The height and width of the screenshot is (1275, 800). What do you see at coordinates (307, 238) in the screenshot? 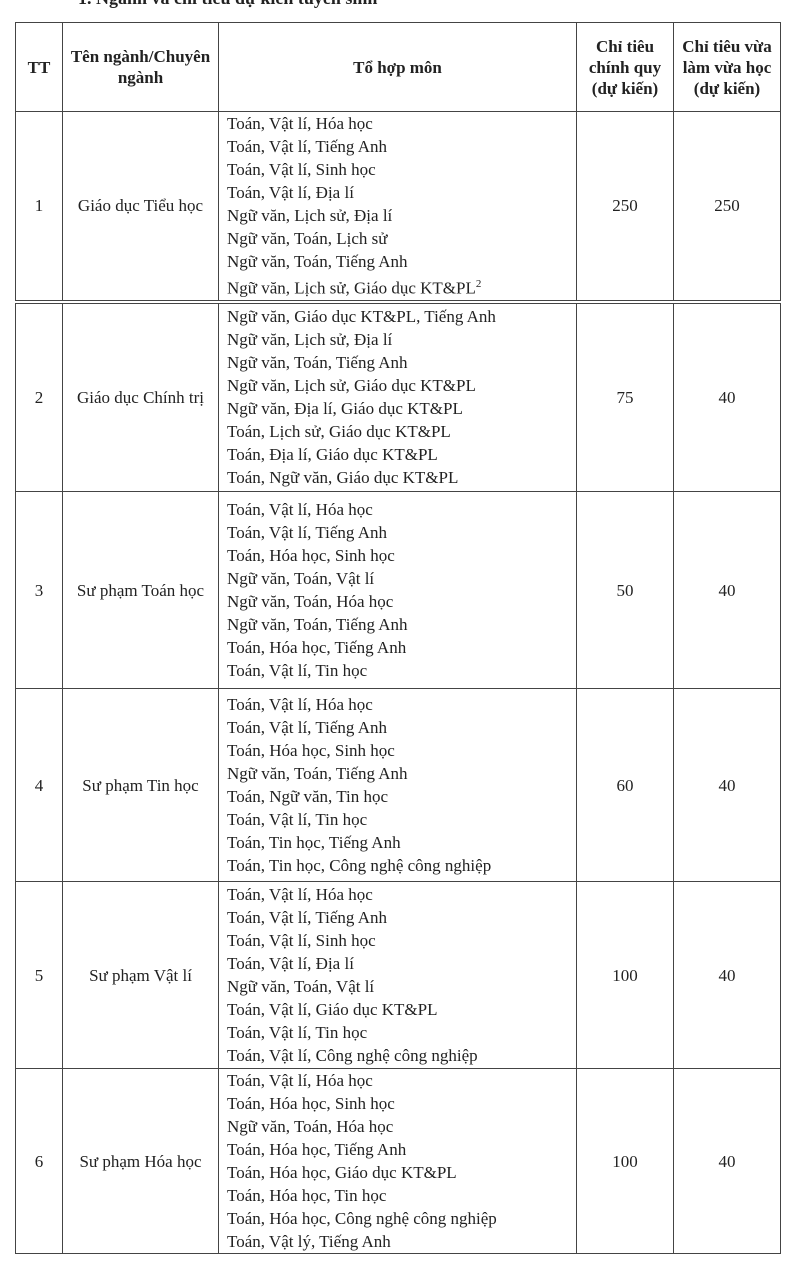
I see `combo: Ngữ văn, Toán, Lịch sử` at bounding box center [307, 238].